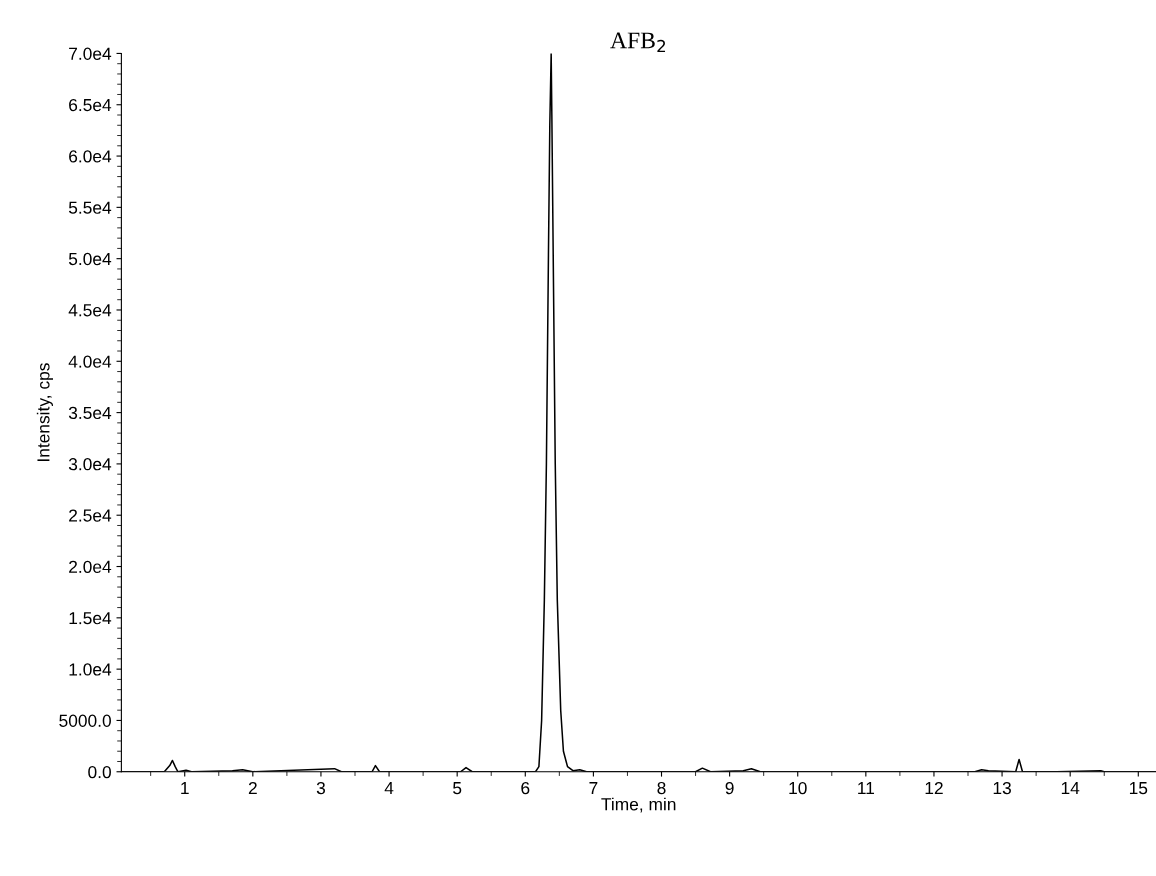  I want to click on y-tick-label: 1.5e4, so click(90, 618).